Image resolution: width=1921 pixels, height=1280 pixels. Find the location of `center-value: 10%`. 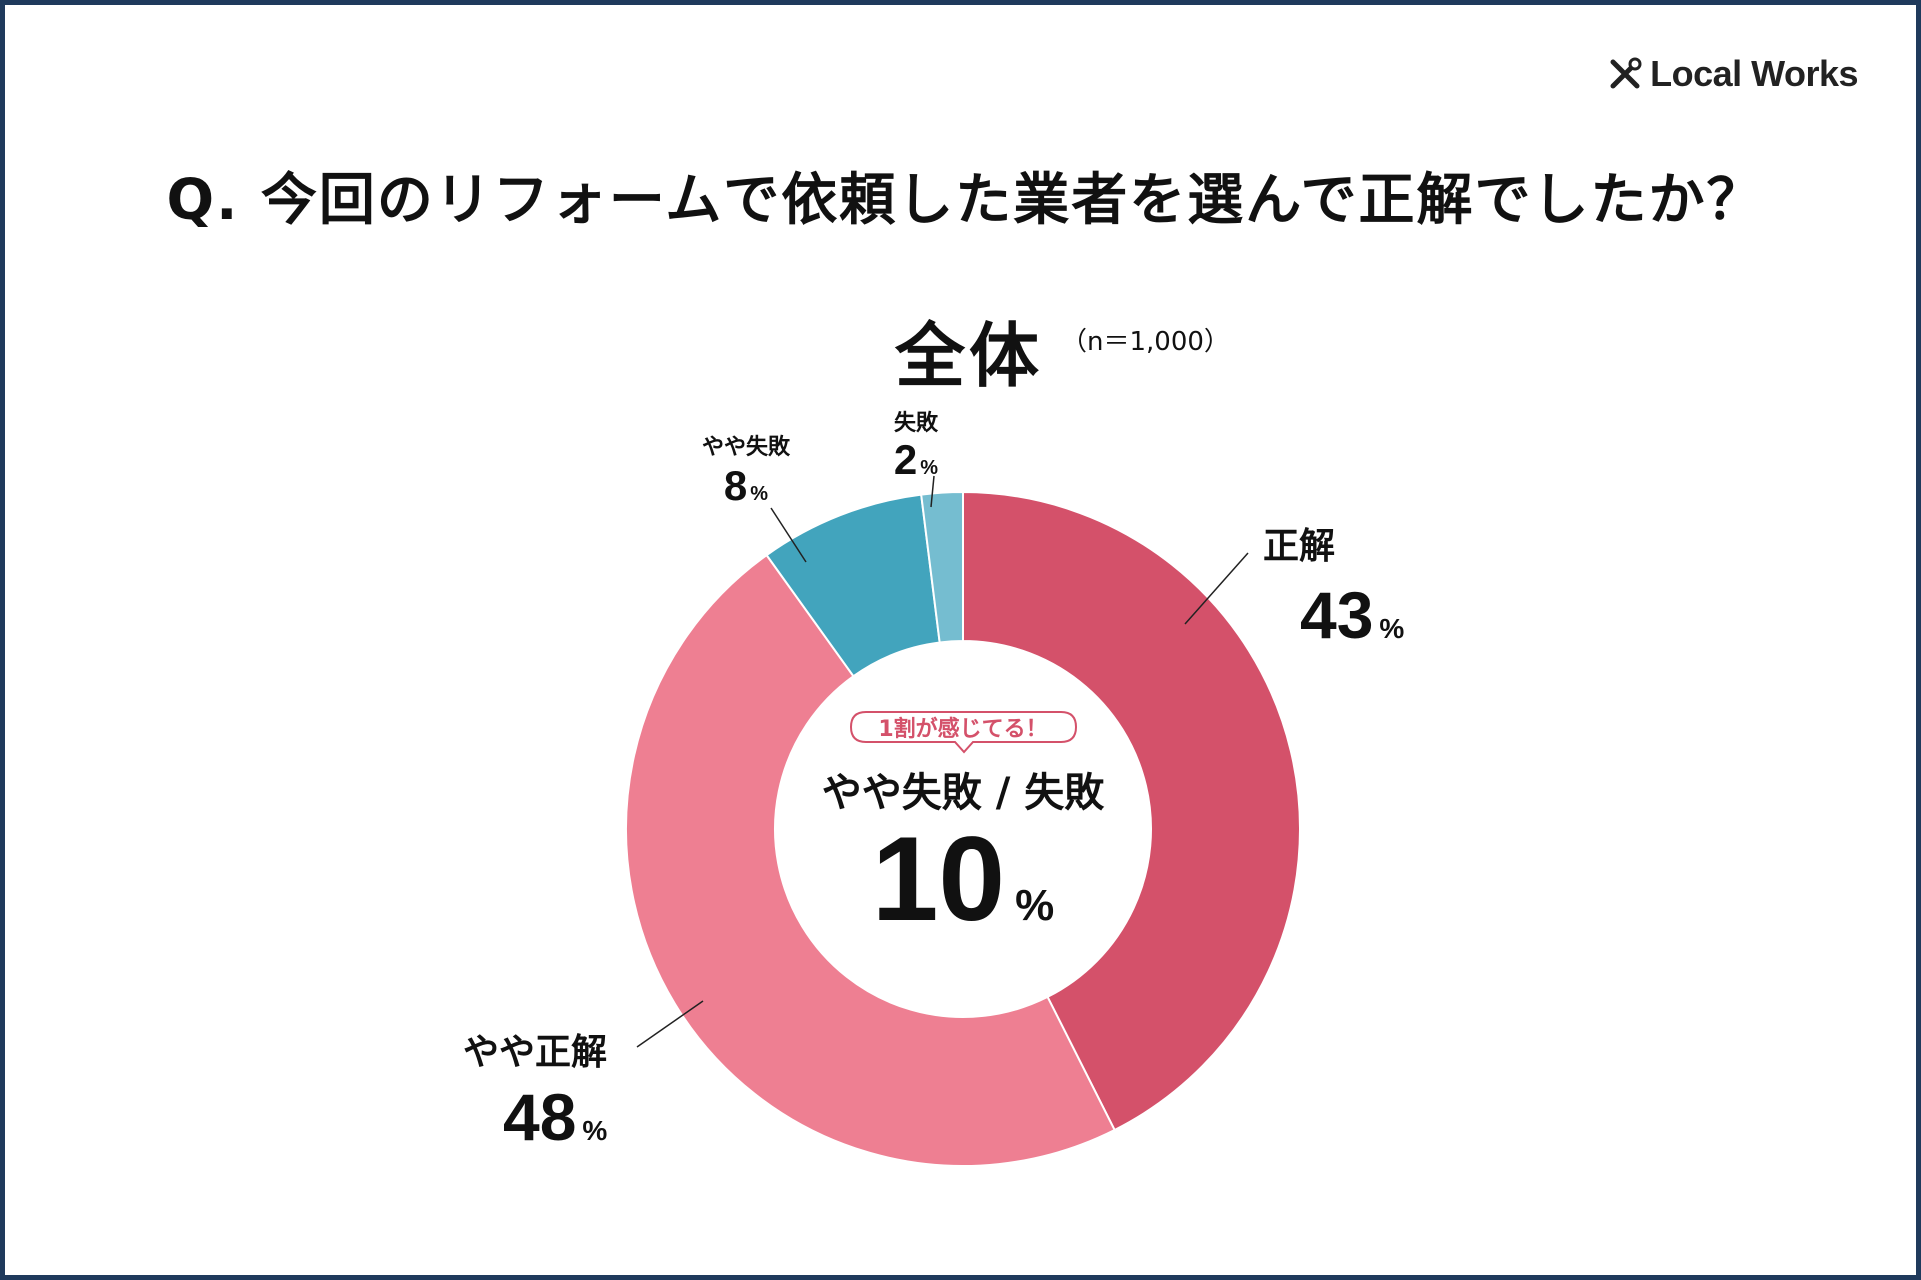

center-value: 10% is located at coordinates (963, 879).